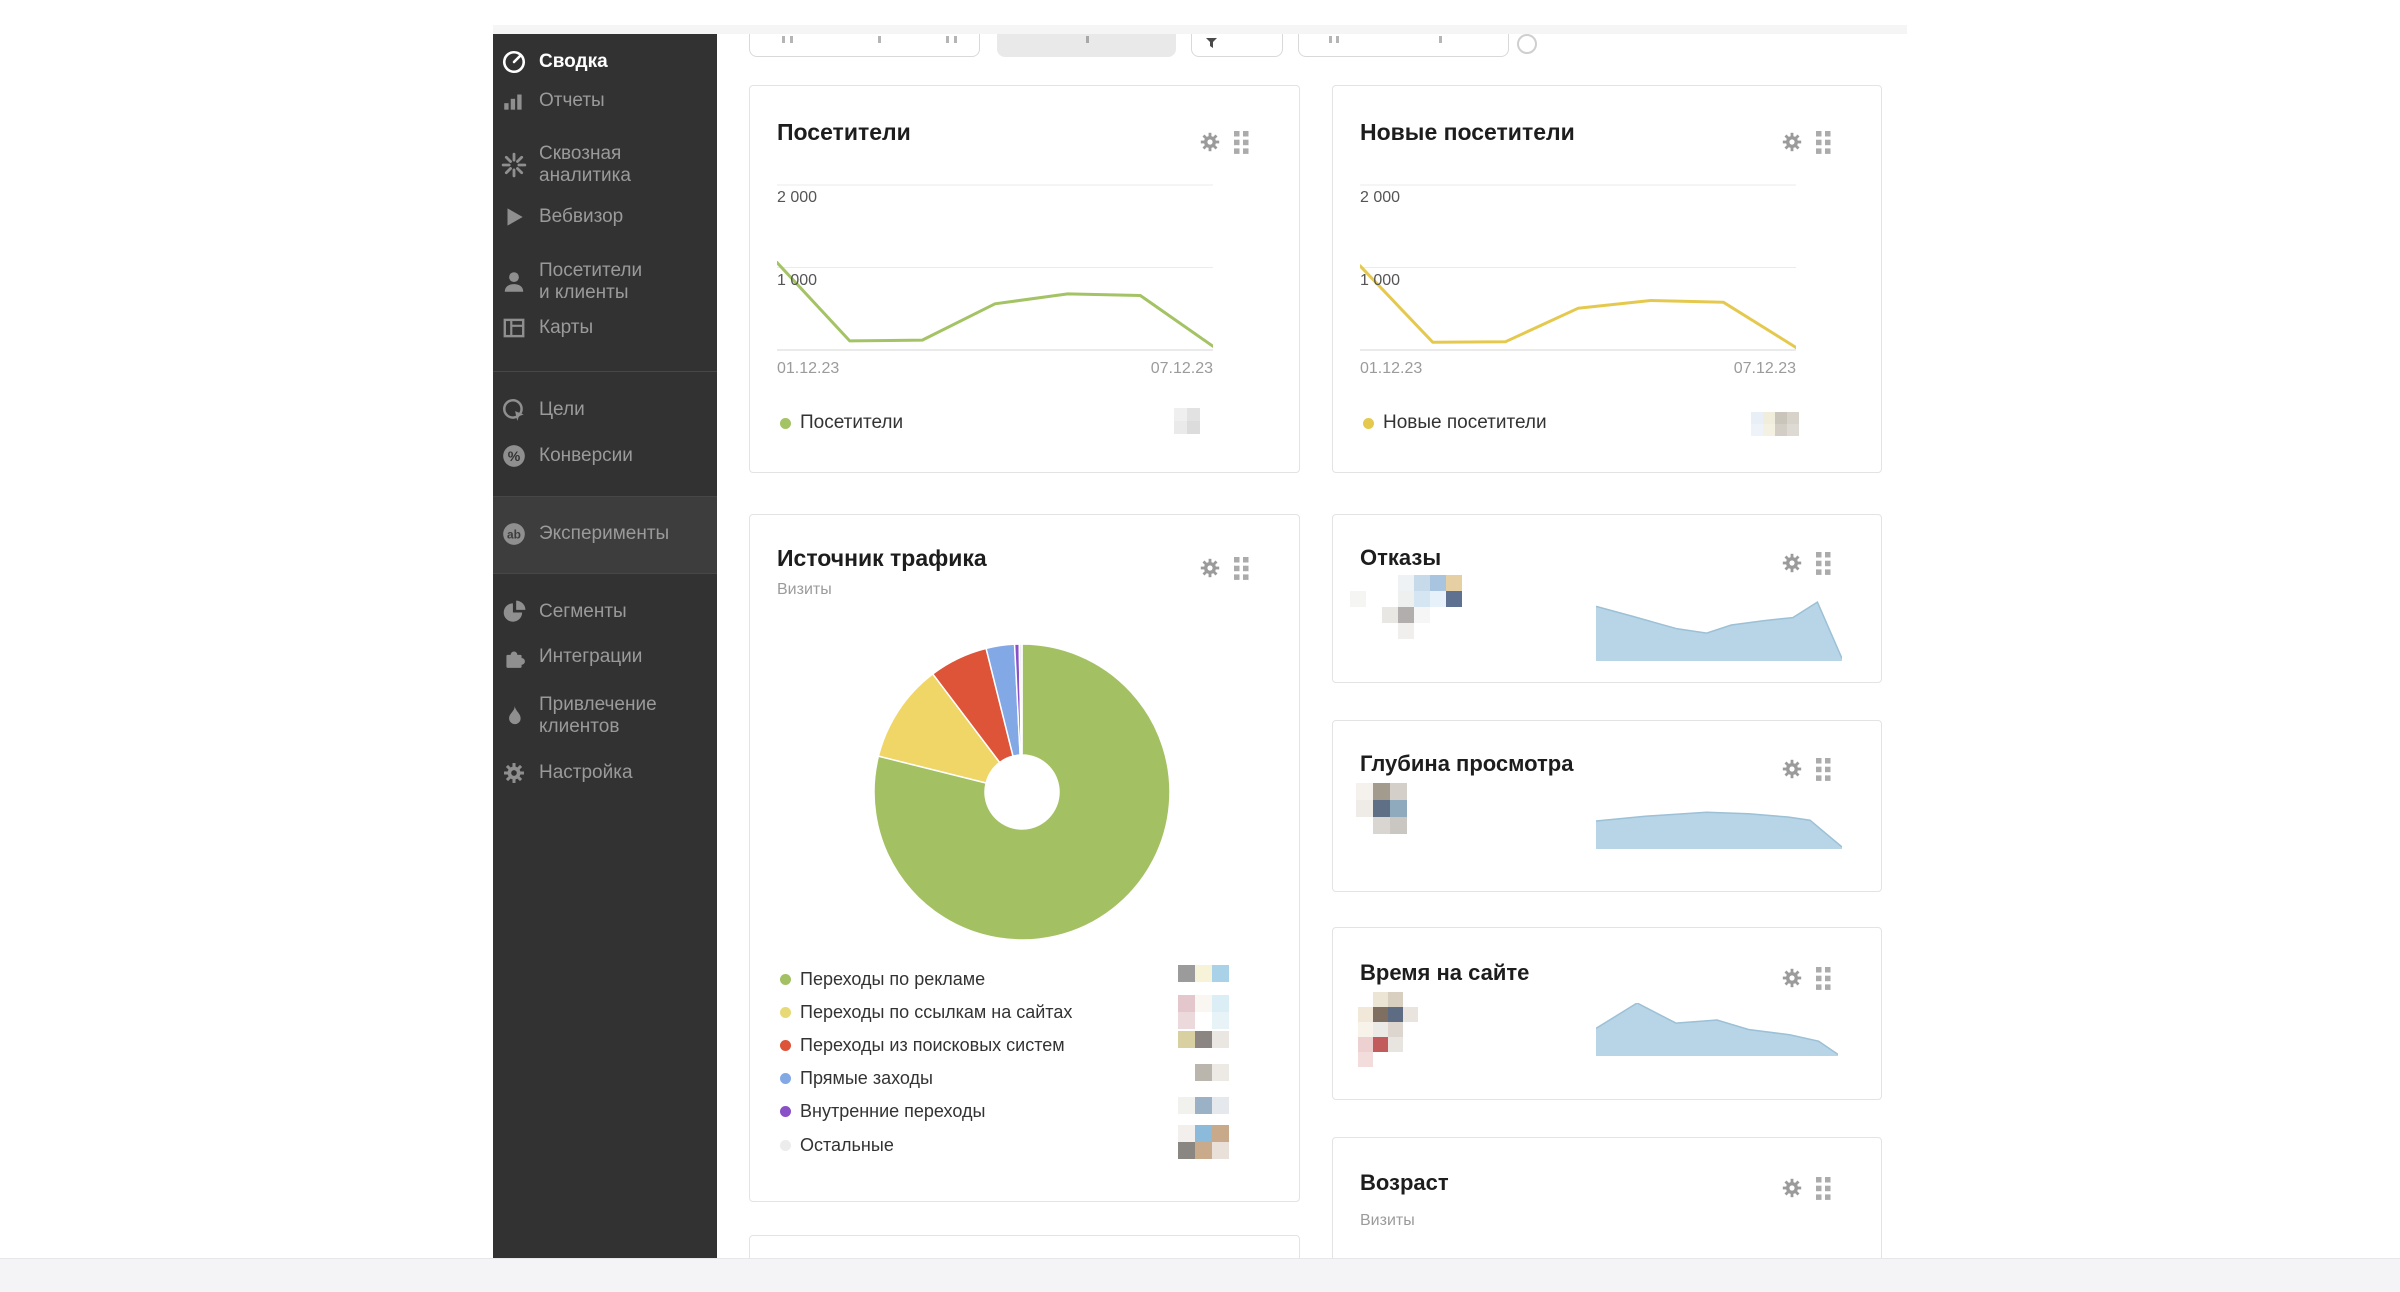 The height and width of the screenshot is (1292, 2400). I want to click on sidebar-item-integrations: Интеграции, so click(605, 657).